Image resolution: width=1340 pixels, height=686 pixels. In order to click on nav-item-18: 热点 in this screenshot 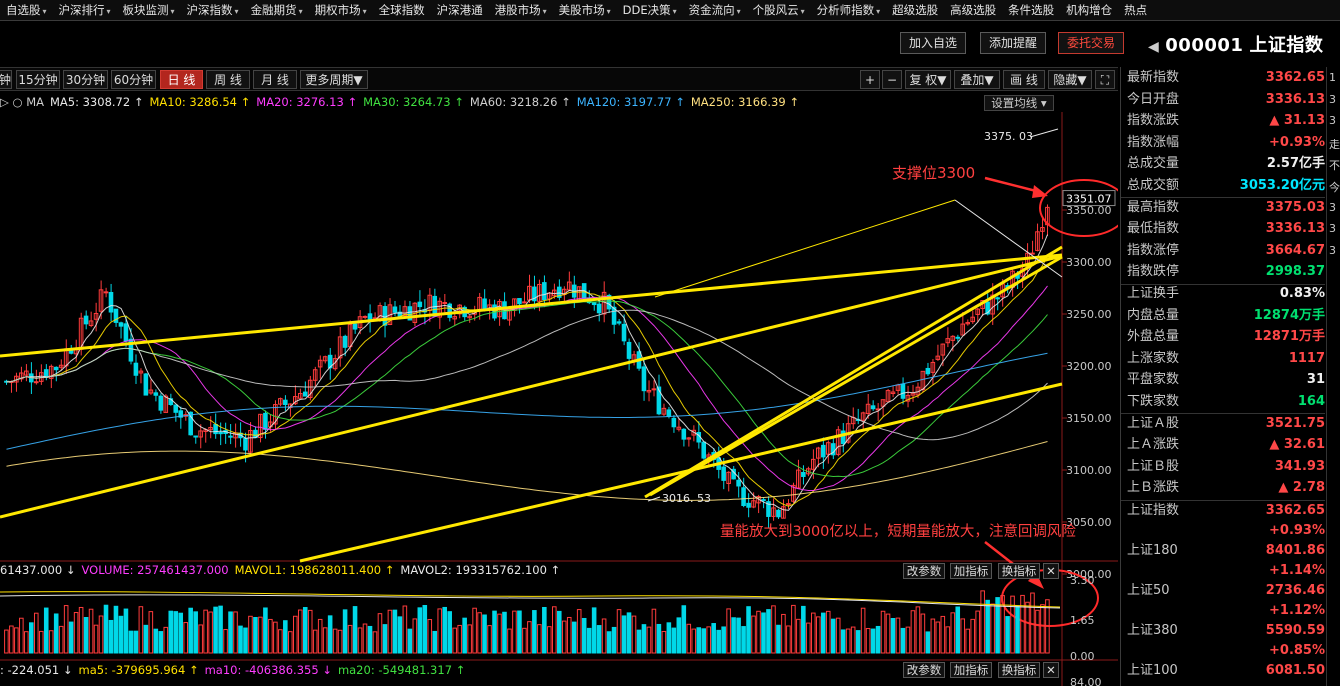, I will do `click(1135, 10)`.